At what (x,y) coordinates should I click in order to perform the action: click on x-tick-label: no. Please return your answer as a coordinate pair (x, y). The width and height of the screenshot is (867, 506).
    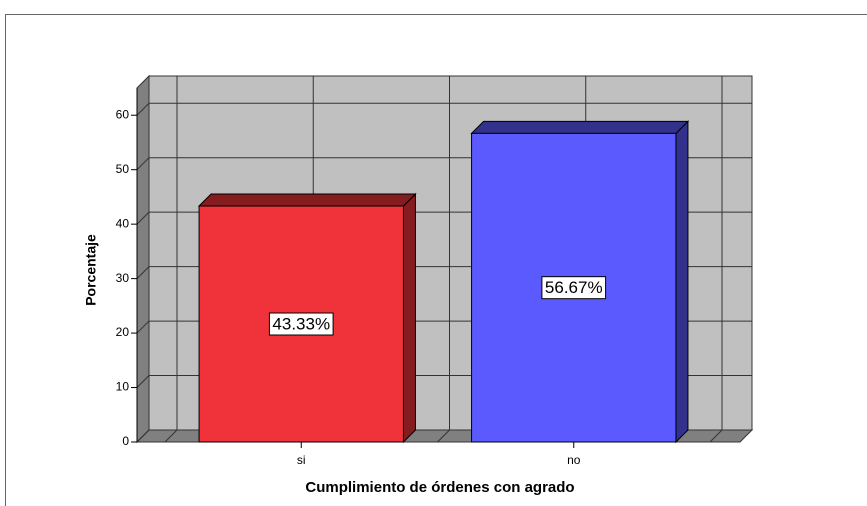
    Looking at the image, I should click on (574, 460).